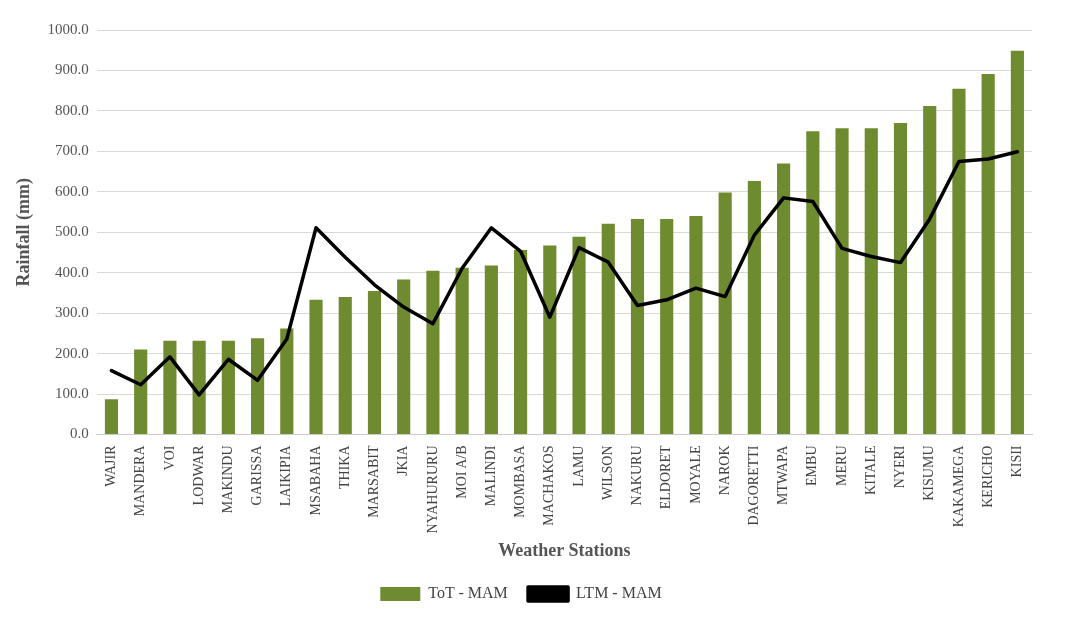 The width and height of the screenshot is (1082, 632). I want to click on x-tick-label: NAROK, so click(724, 470).